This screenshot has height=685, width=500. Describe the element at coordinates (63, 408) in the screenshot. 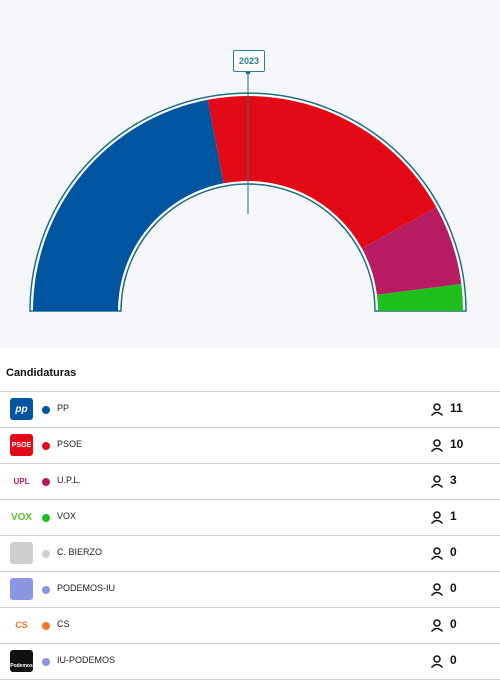

I see `party-name: PP` at that location.